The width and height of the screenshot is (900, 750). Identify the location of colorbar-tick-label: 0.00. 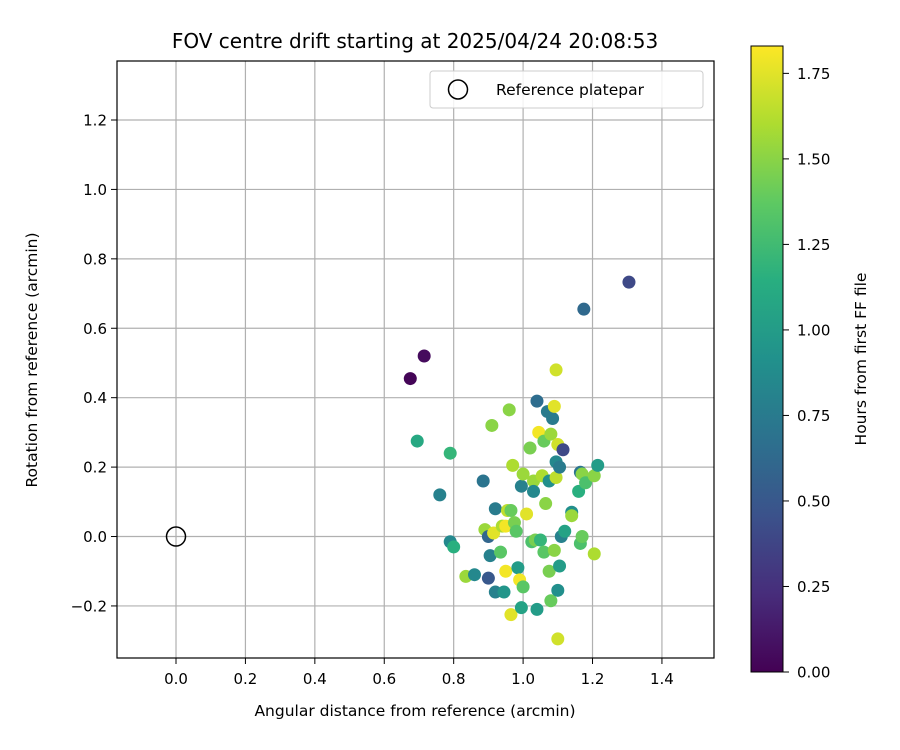
(813, 673).